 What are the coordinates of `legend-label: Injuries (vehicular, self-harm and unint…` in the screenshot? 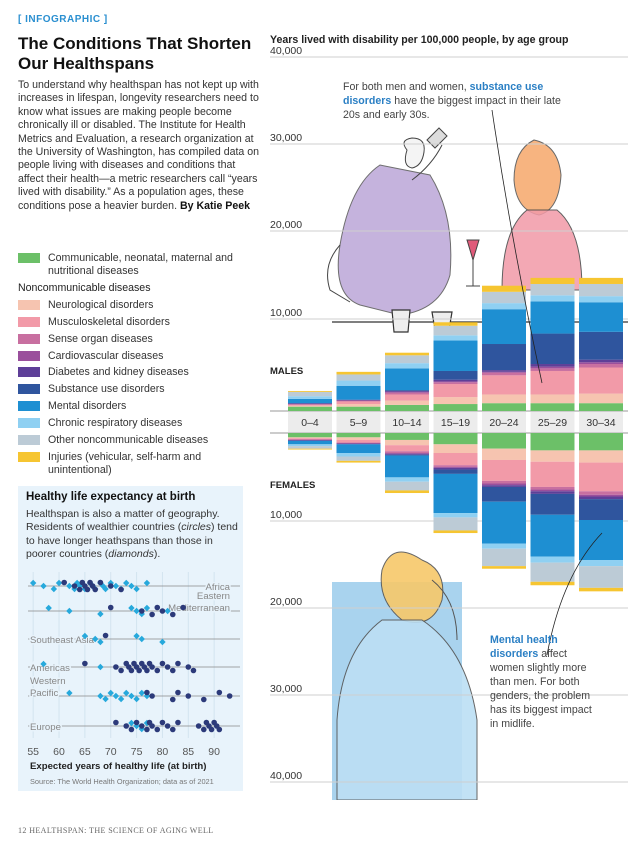 It's located at (125, 463).